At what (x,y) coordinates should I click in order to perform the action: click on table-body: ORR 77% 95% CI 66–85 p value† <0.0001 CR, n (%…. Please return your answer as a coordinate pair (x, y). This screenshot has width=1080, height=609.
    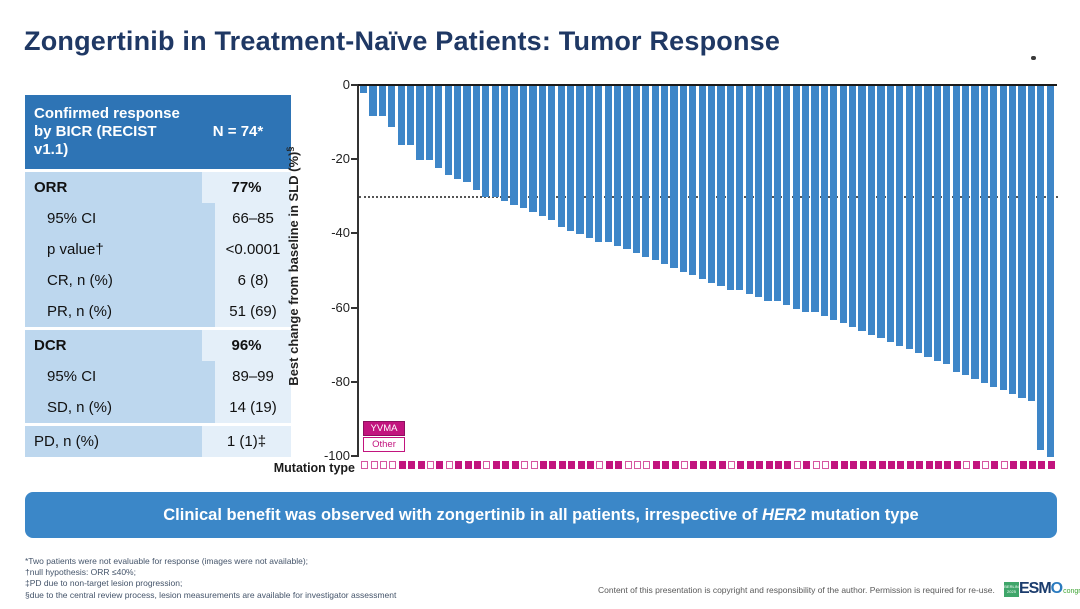
    Looking at the image, I should click on (158, 314).